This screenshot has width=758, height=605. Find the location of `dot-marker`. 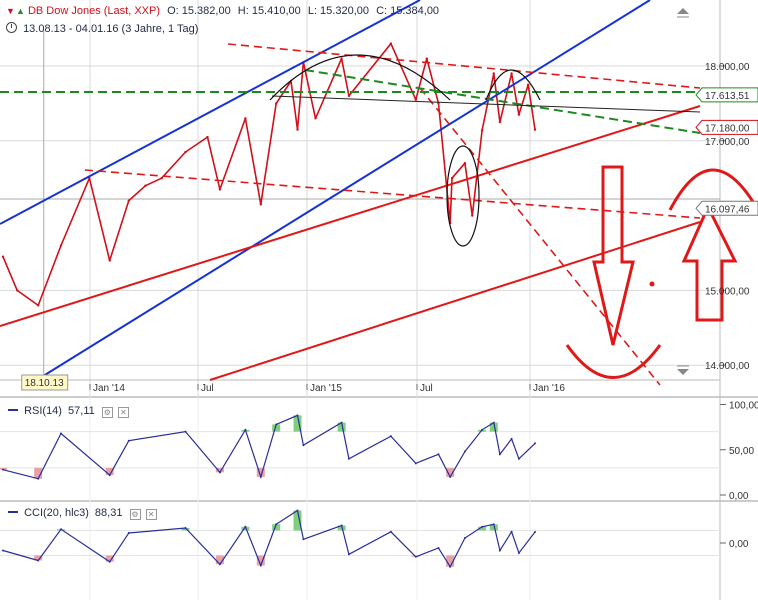

dot-marker is located at coordinates (652, 284).